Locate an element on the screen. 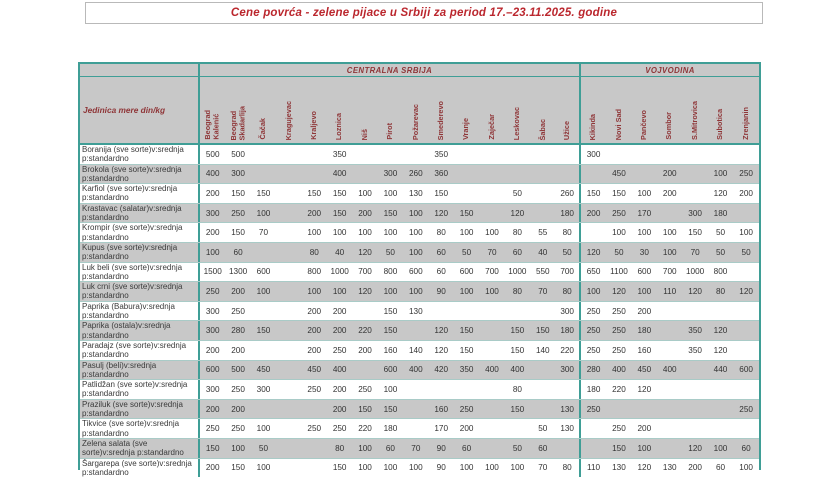  row-label: Pasulj (beli)v:srednja p:standardno is located at coordinates (140, 370).